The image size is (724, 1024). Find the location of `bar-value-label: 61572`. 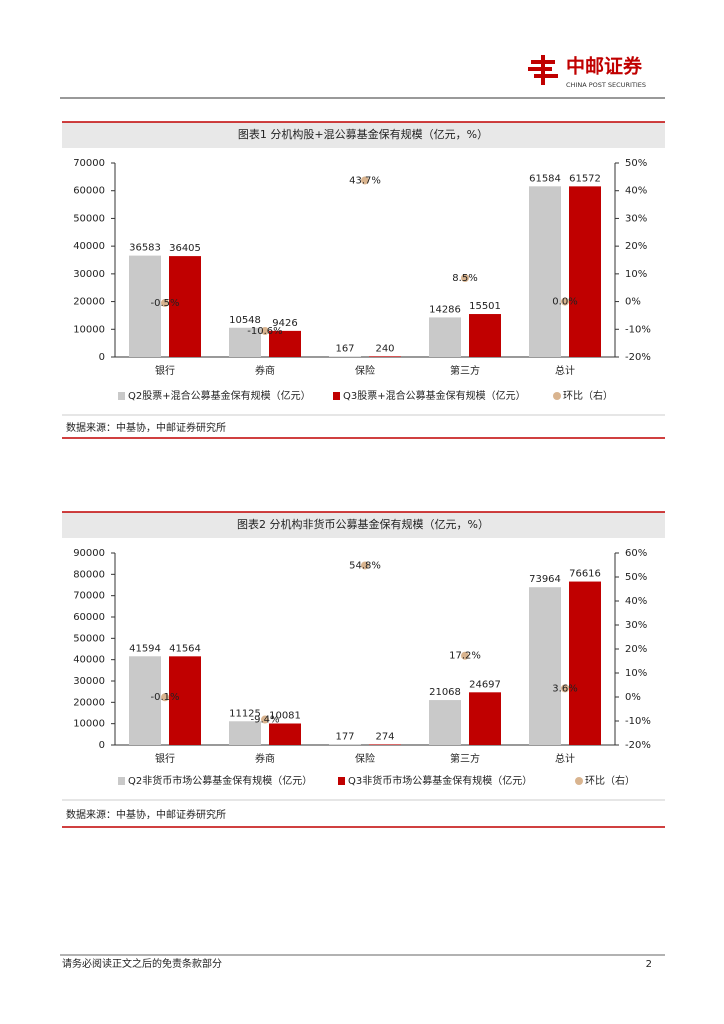

bar-value-label: 61572 is located at coordinates (585, 178).